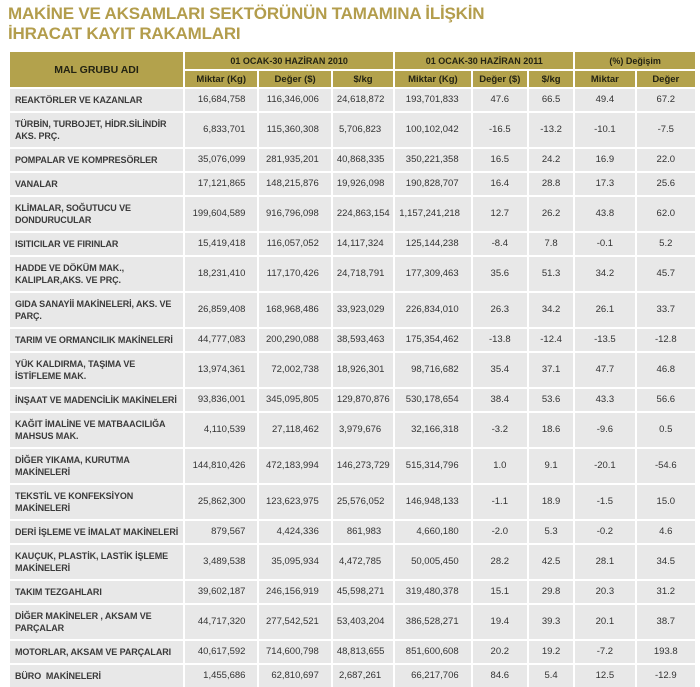 This screenshot has width=700, height=687. What do you see at coordinates (605, 652) in the screenshot?
I see `cell: -7.2` at bounding box center [605, 652].